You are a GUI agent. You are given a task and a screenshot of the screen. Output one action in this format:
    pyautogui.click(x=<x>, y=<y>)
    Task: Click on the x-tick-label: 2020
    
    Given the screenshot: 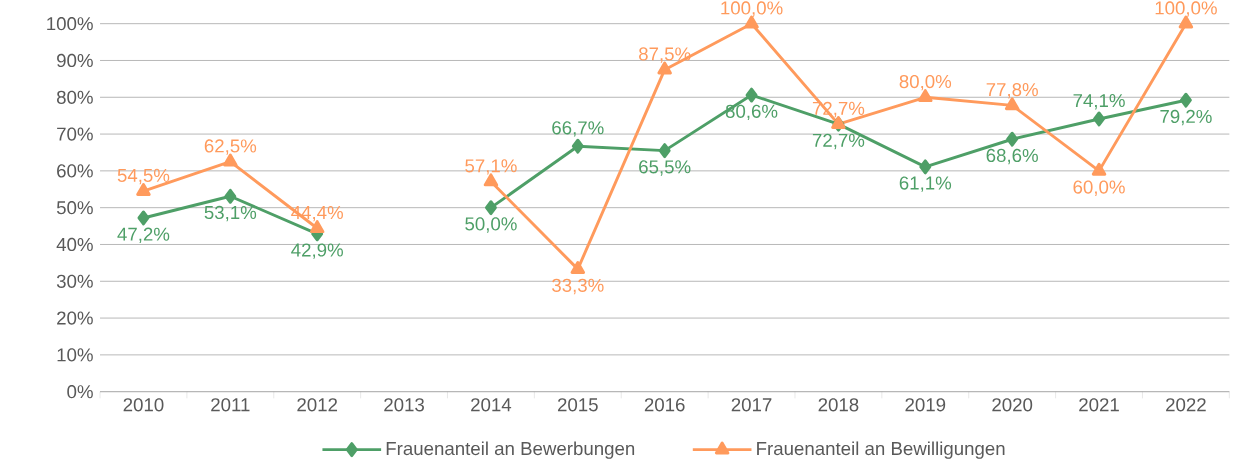 What is the action you would take?
    pyautogui.click(x=1012, y=405)
    